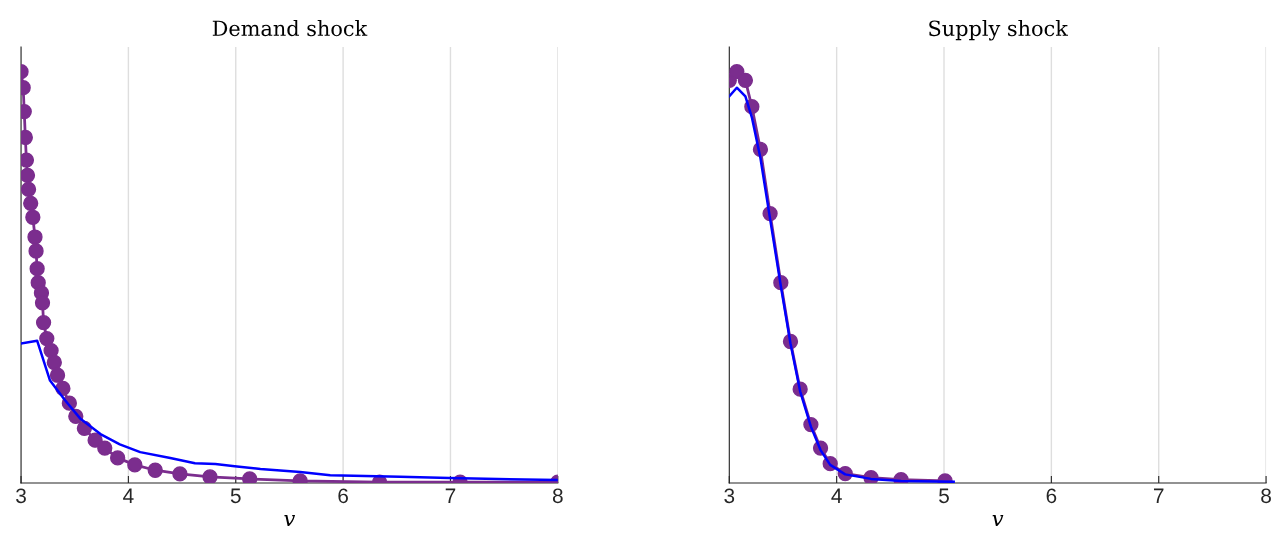  Describe the element at coordinates (290, 28) in the screenshot. I see `chart-title: Demand shock` at that location.